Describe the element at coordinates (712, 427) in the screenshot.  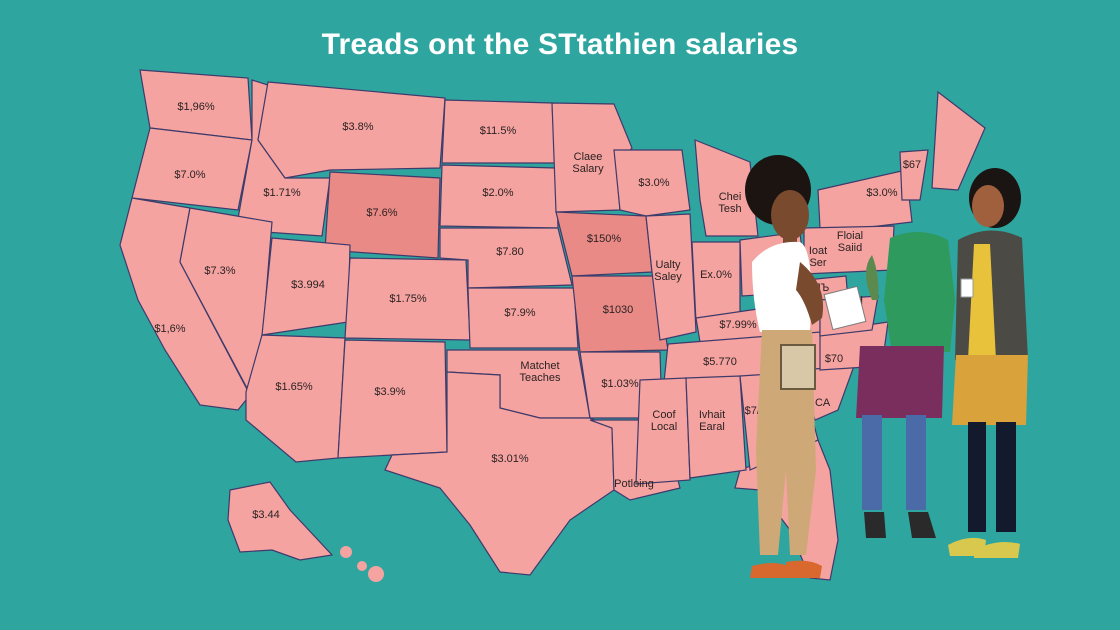
I see `state-label-line: Earal` at that location.